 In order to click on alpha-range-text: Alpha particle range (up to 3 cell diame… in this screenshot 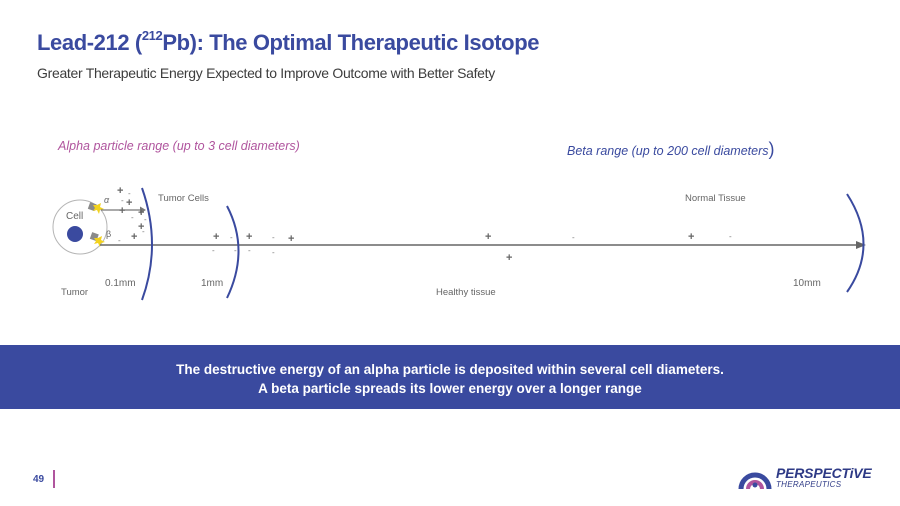, I will do `click(177, 146)`.